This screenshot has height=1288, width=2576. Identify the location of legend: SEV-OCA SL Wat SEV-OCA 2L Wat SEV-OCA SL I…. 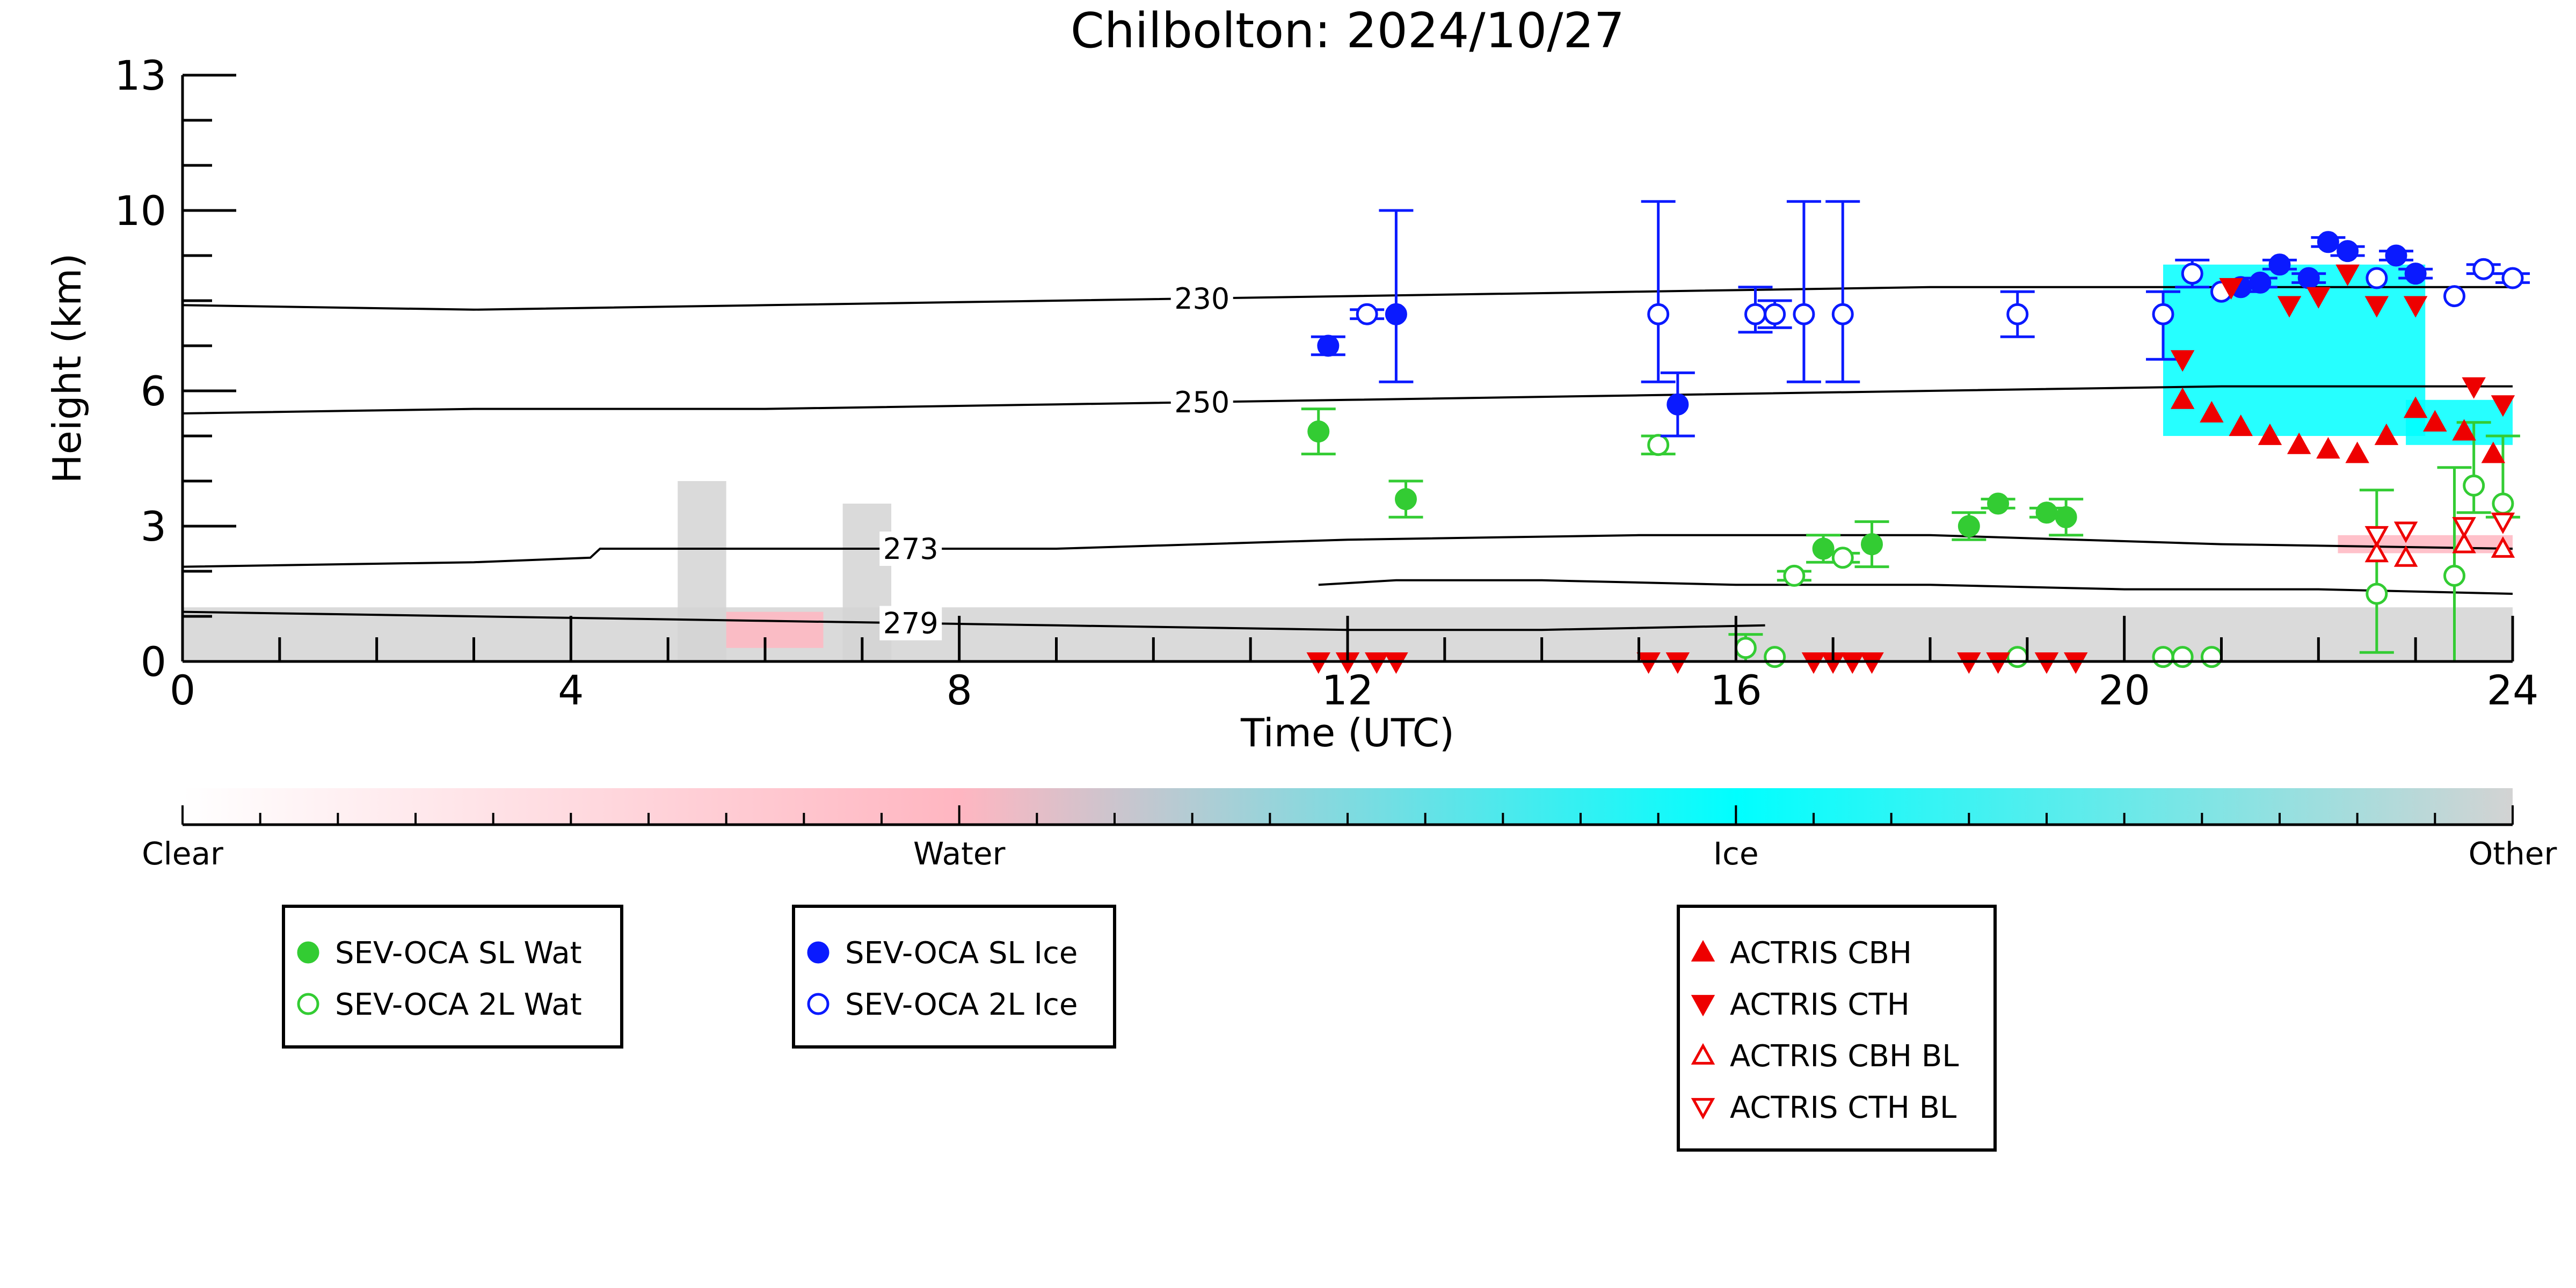
(1139, 1028).